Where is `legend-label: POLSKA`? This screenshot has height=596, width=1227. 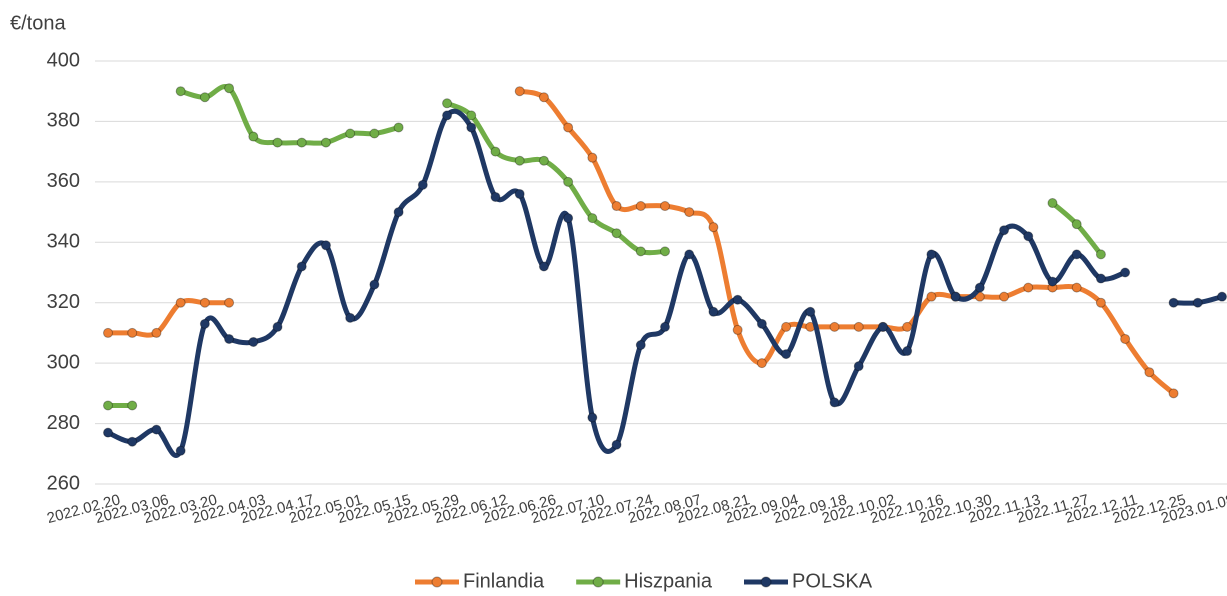 legend-label: POLSKA is located at coordinates (832, 581).